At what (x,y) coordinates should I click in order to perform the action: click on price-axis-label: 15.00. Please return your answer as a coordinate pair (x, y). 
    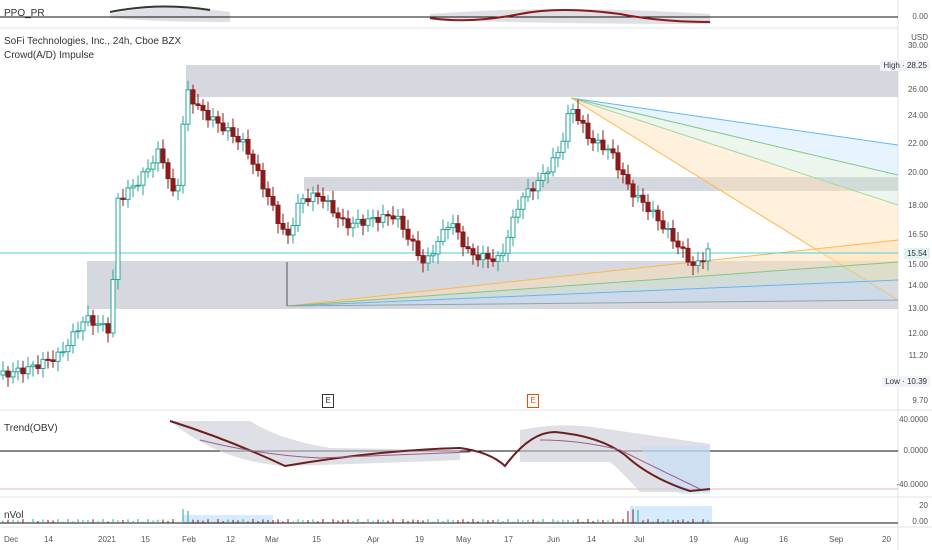
    Looking at the image, I should click on (917, 264).